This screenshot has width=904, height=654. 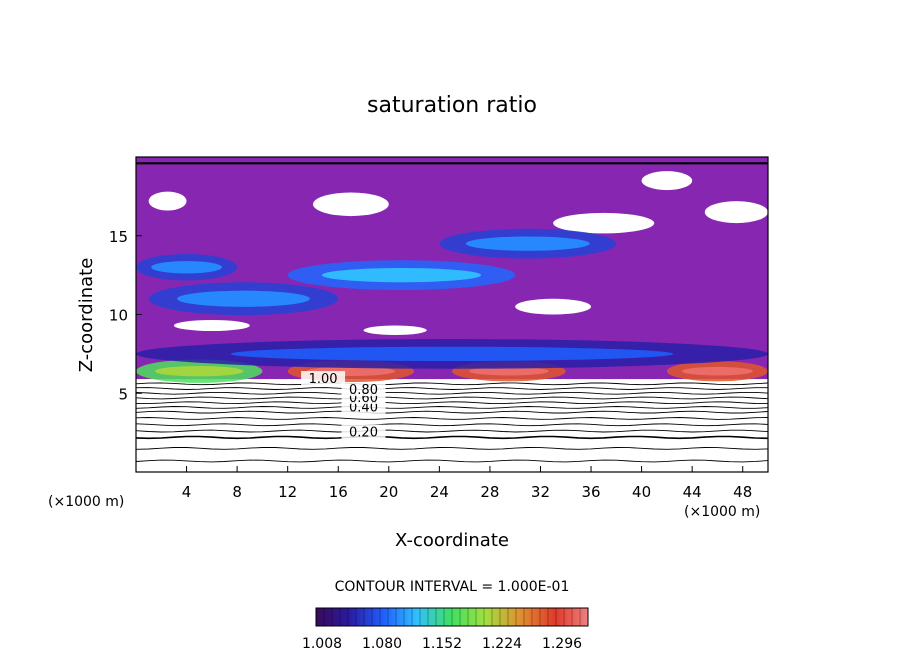 What do you see at coordinates (86, 315) in the screenshot?
I see `y-axis-label: Z-coordinate` at bounding box center [86, 315].